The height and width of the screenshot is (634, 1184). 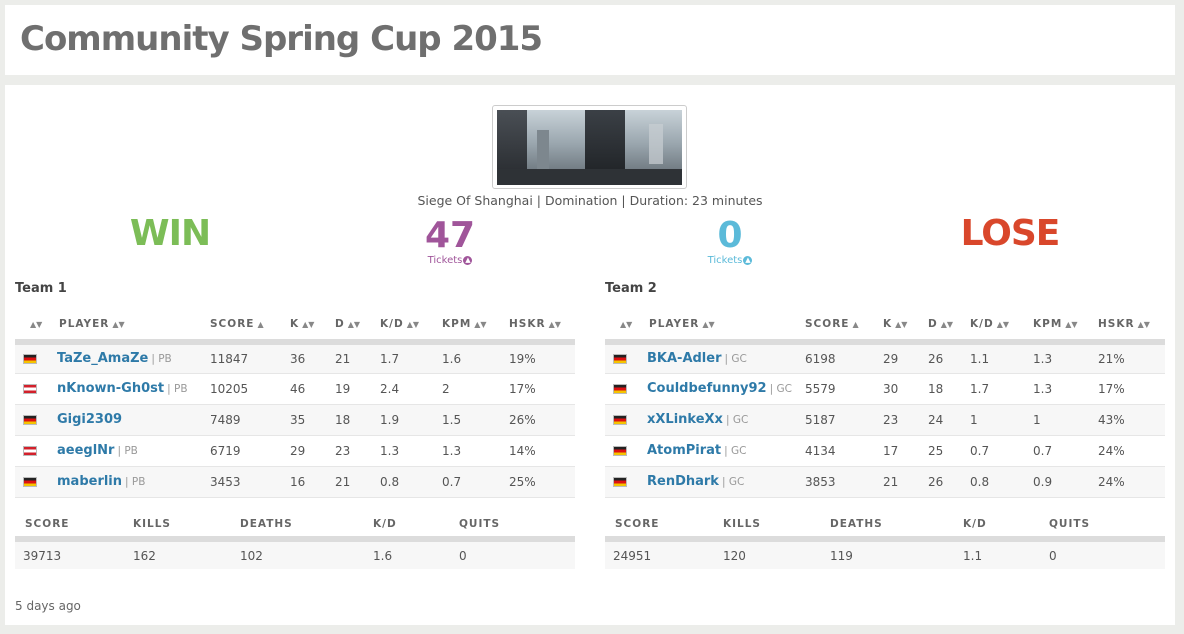 What do you see at coordinates (111, 388) in the screenshot?
I see `player-name-link: nKnown-Gh0st` at bounding box center [111, 388].